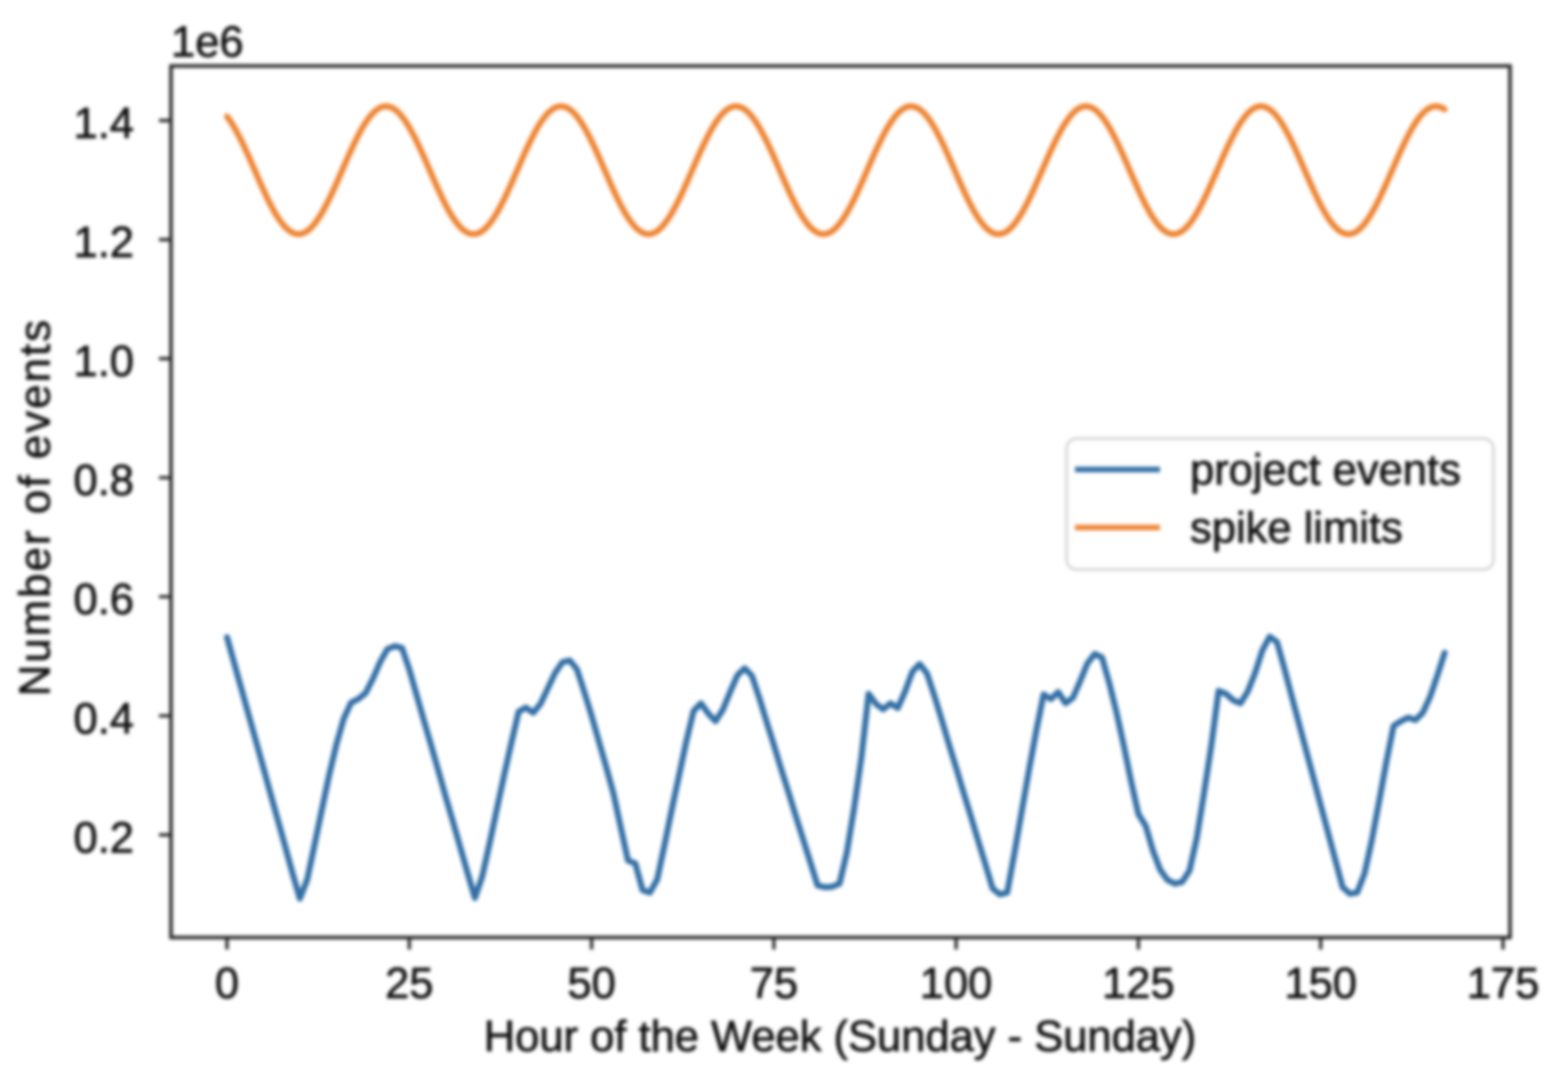 Image resolution: width=1564 pixels, height=1080 pixels. Describe the element at coordinates (104, 600) in the screenshot. I see `svg-text: 0.6` at that location.